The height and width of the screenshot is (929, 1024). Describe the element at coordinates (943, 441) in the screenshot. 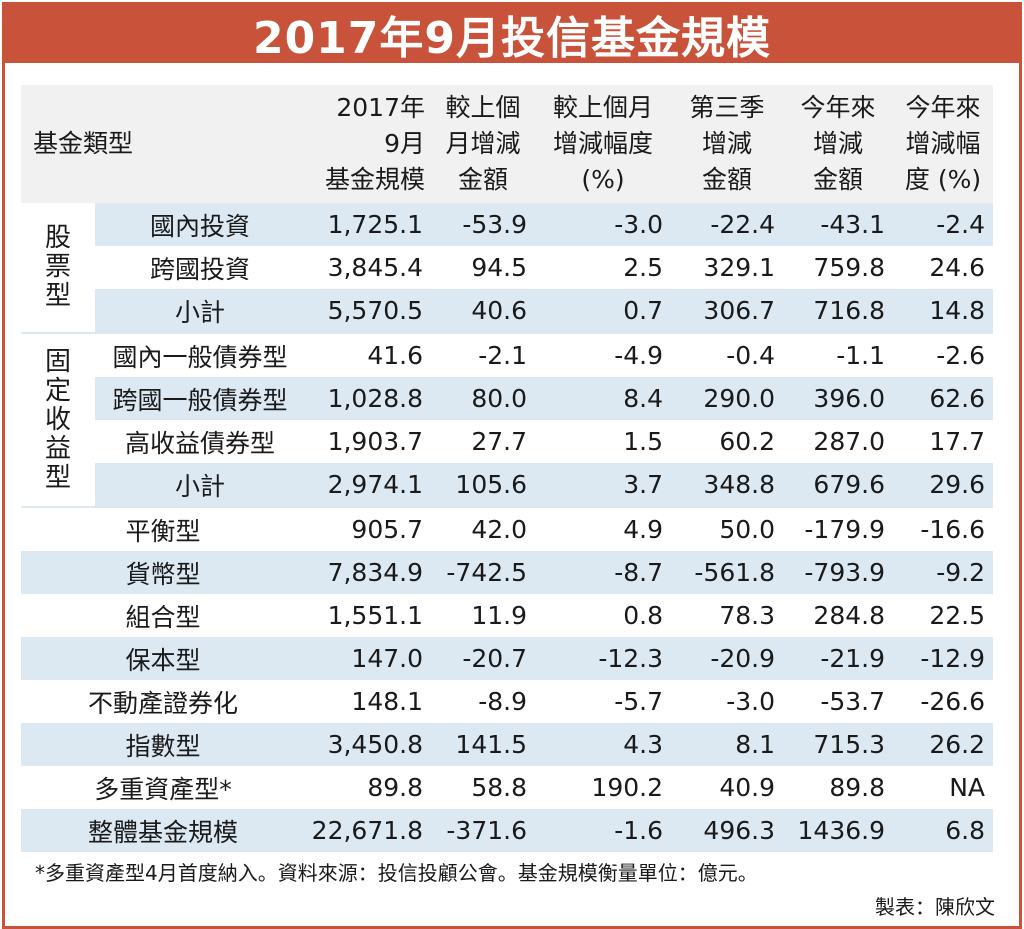

I see `cell-ytd-pct: 17.7` at that location.